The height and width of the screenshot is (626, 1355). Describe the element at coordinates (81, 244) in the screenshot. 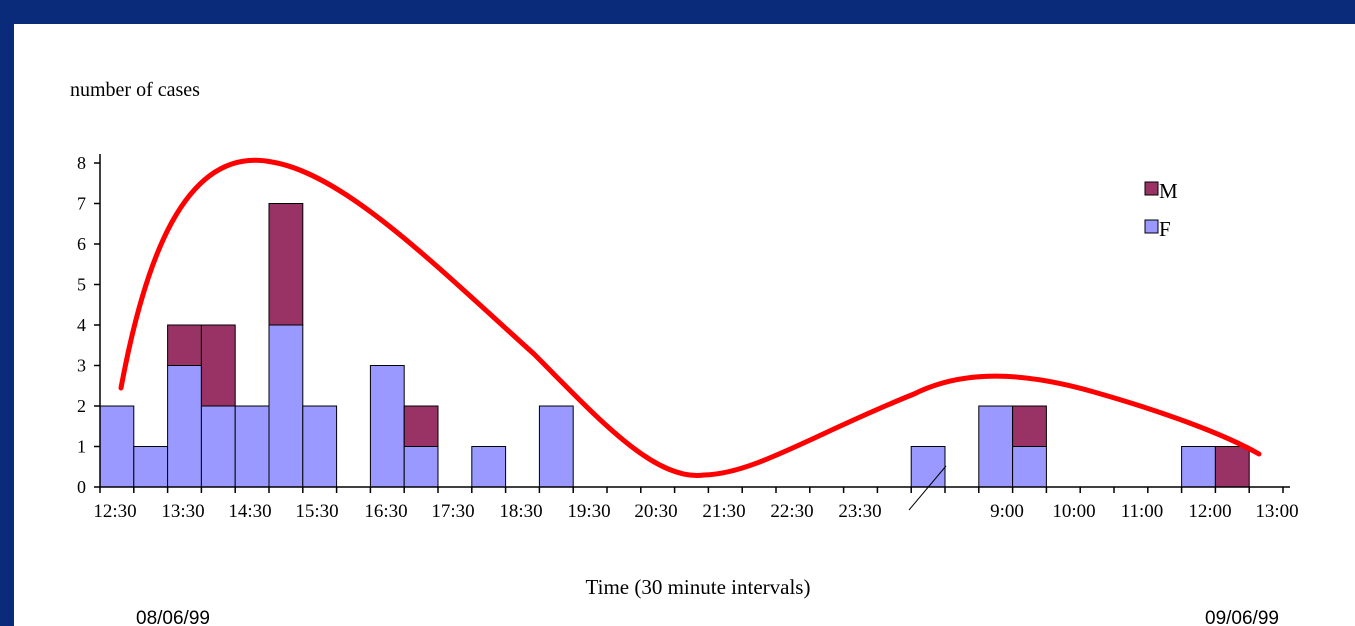

I see `y-tick-label: 6` at that location.